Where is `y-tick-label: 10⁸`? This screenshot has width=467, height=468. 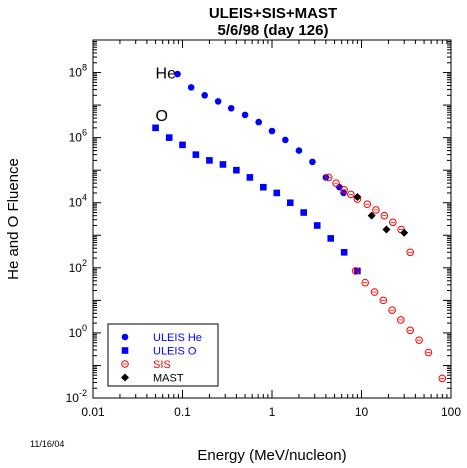
y-tick-label: 10⁸ is located at coordinates (78, 71).